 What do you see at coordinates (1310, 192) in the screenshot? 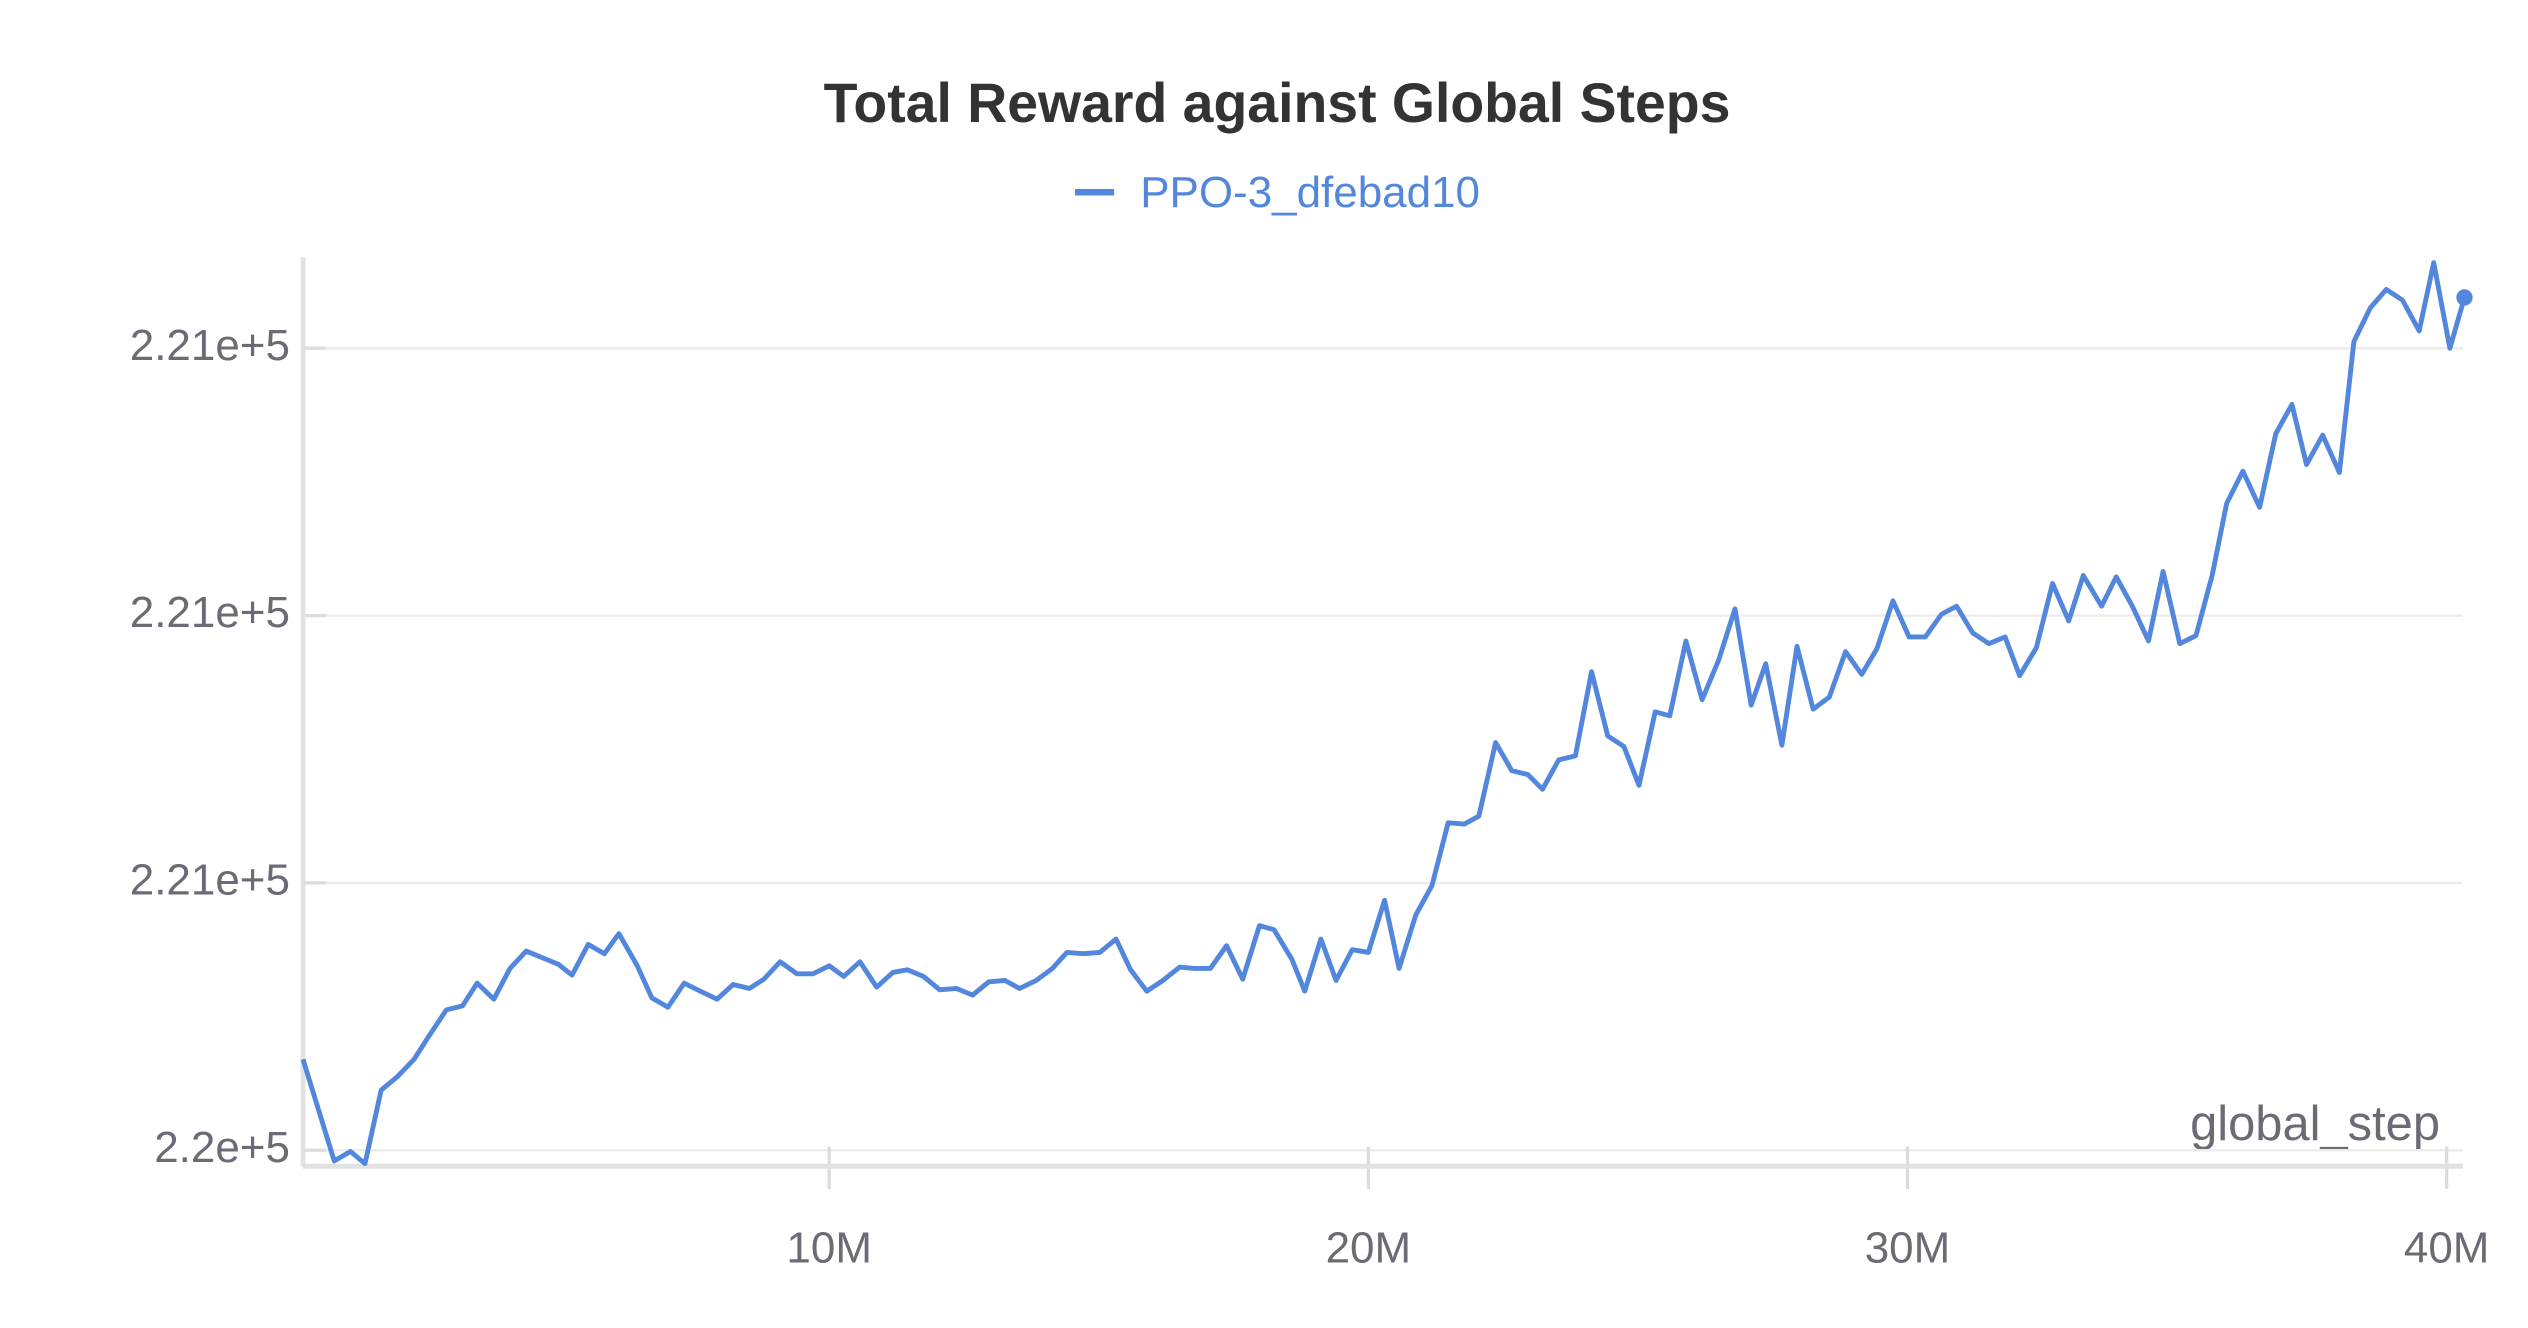
I see `legend-label: PPO-3_dfebad10` at bounding box center [1310, 192].